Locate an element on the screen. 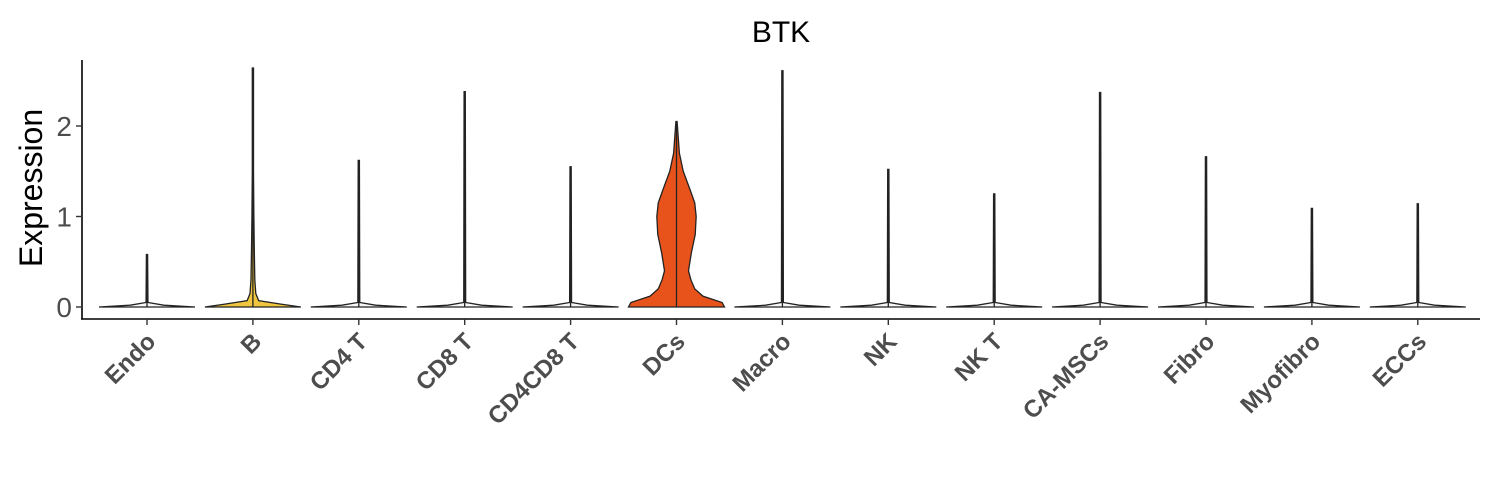 Image resolution: width=1500 pixels, height=500 pixels. x-tick-label: CD4 T is located at coordinates (339, 362).